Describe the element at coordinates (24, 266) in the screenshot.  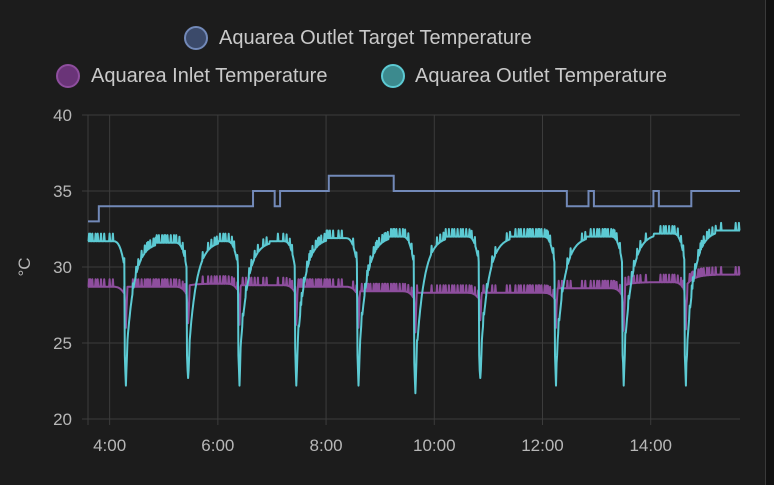
I see `y-axis-label: °C` at that location.